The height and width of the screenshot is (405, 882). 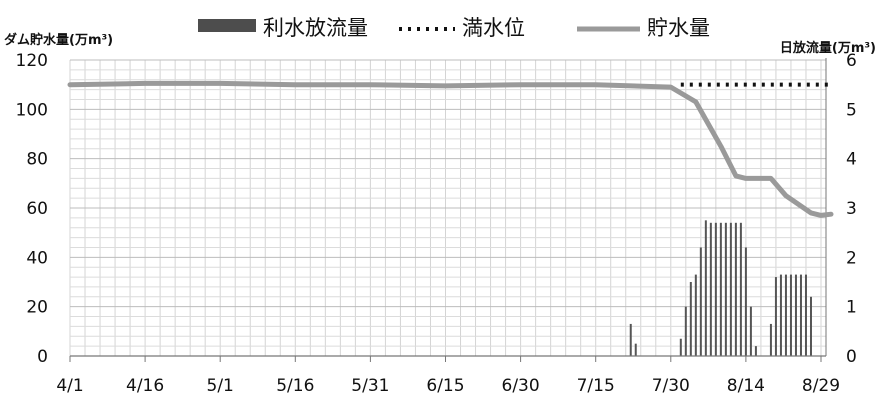 I want to click on legend: 利水放流量 満水位 貯水量, so click(x=454, y=28).